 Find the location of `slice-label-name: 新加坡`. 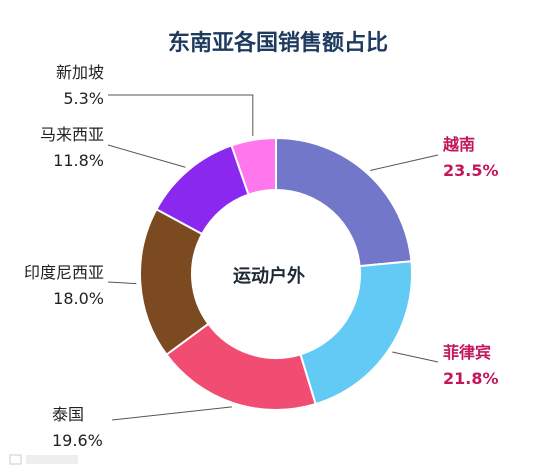

slice-label-name: 新加坡 is located at coordinates (80, 72).